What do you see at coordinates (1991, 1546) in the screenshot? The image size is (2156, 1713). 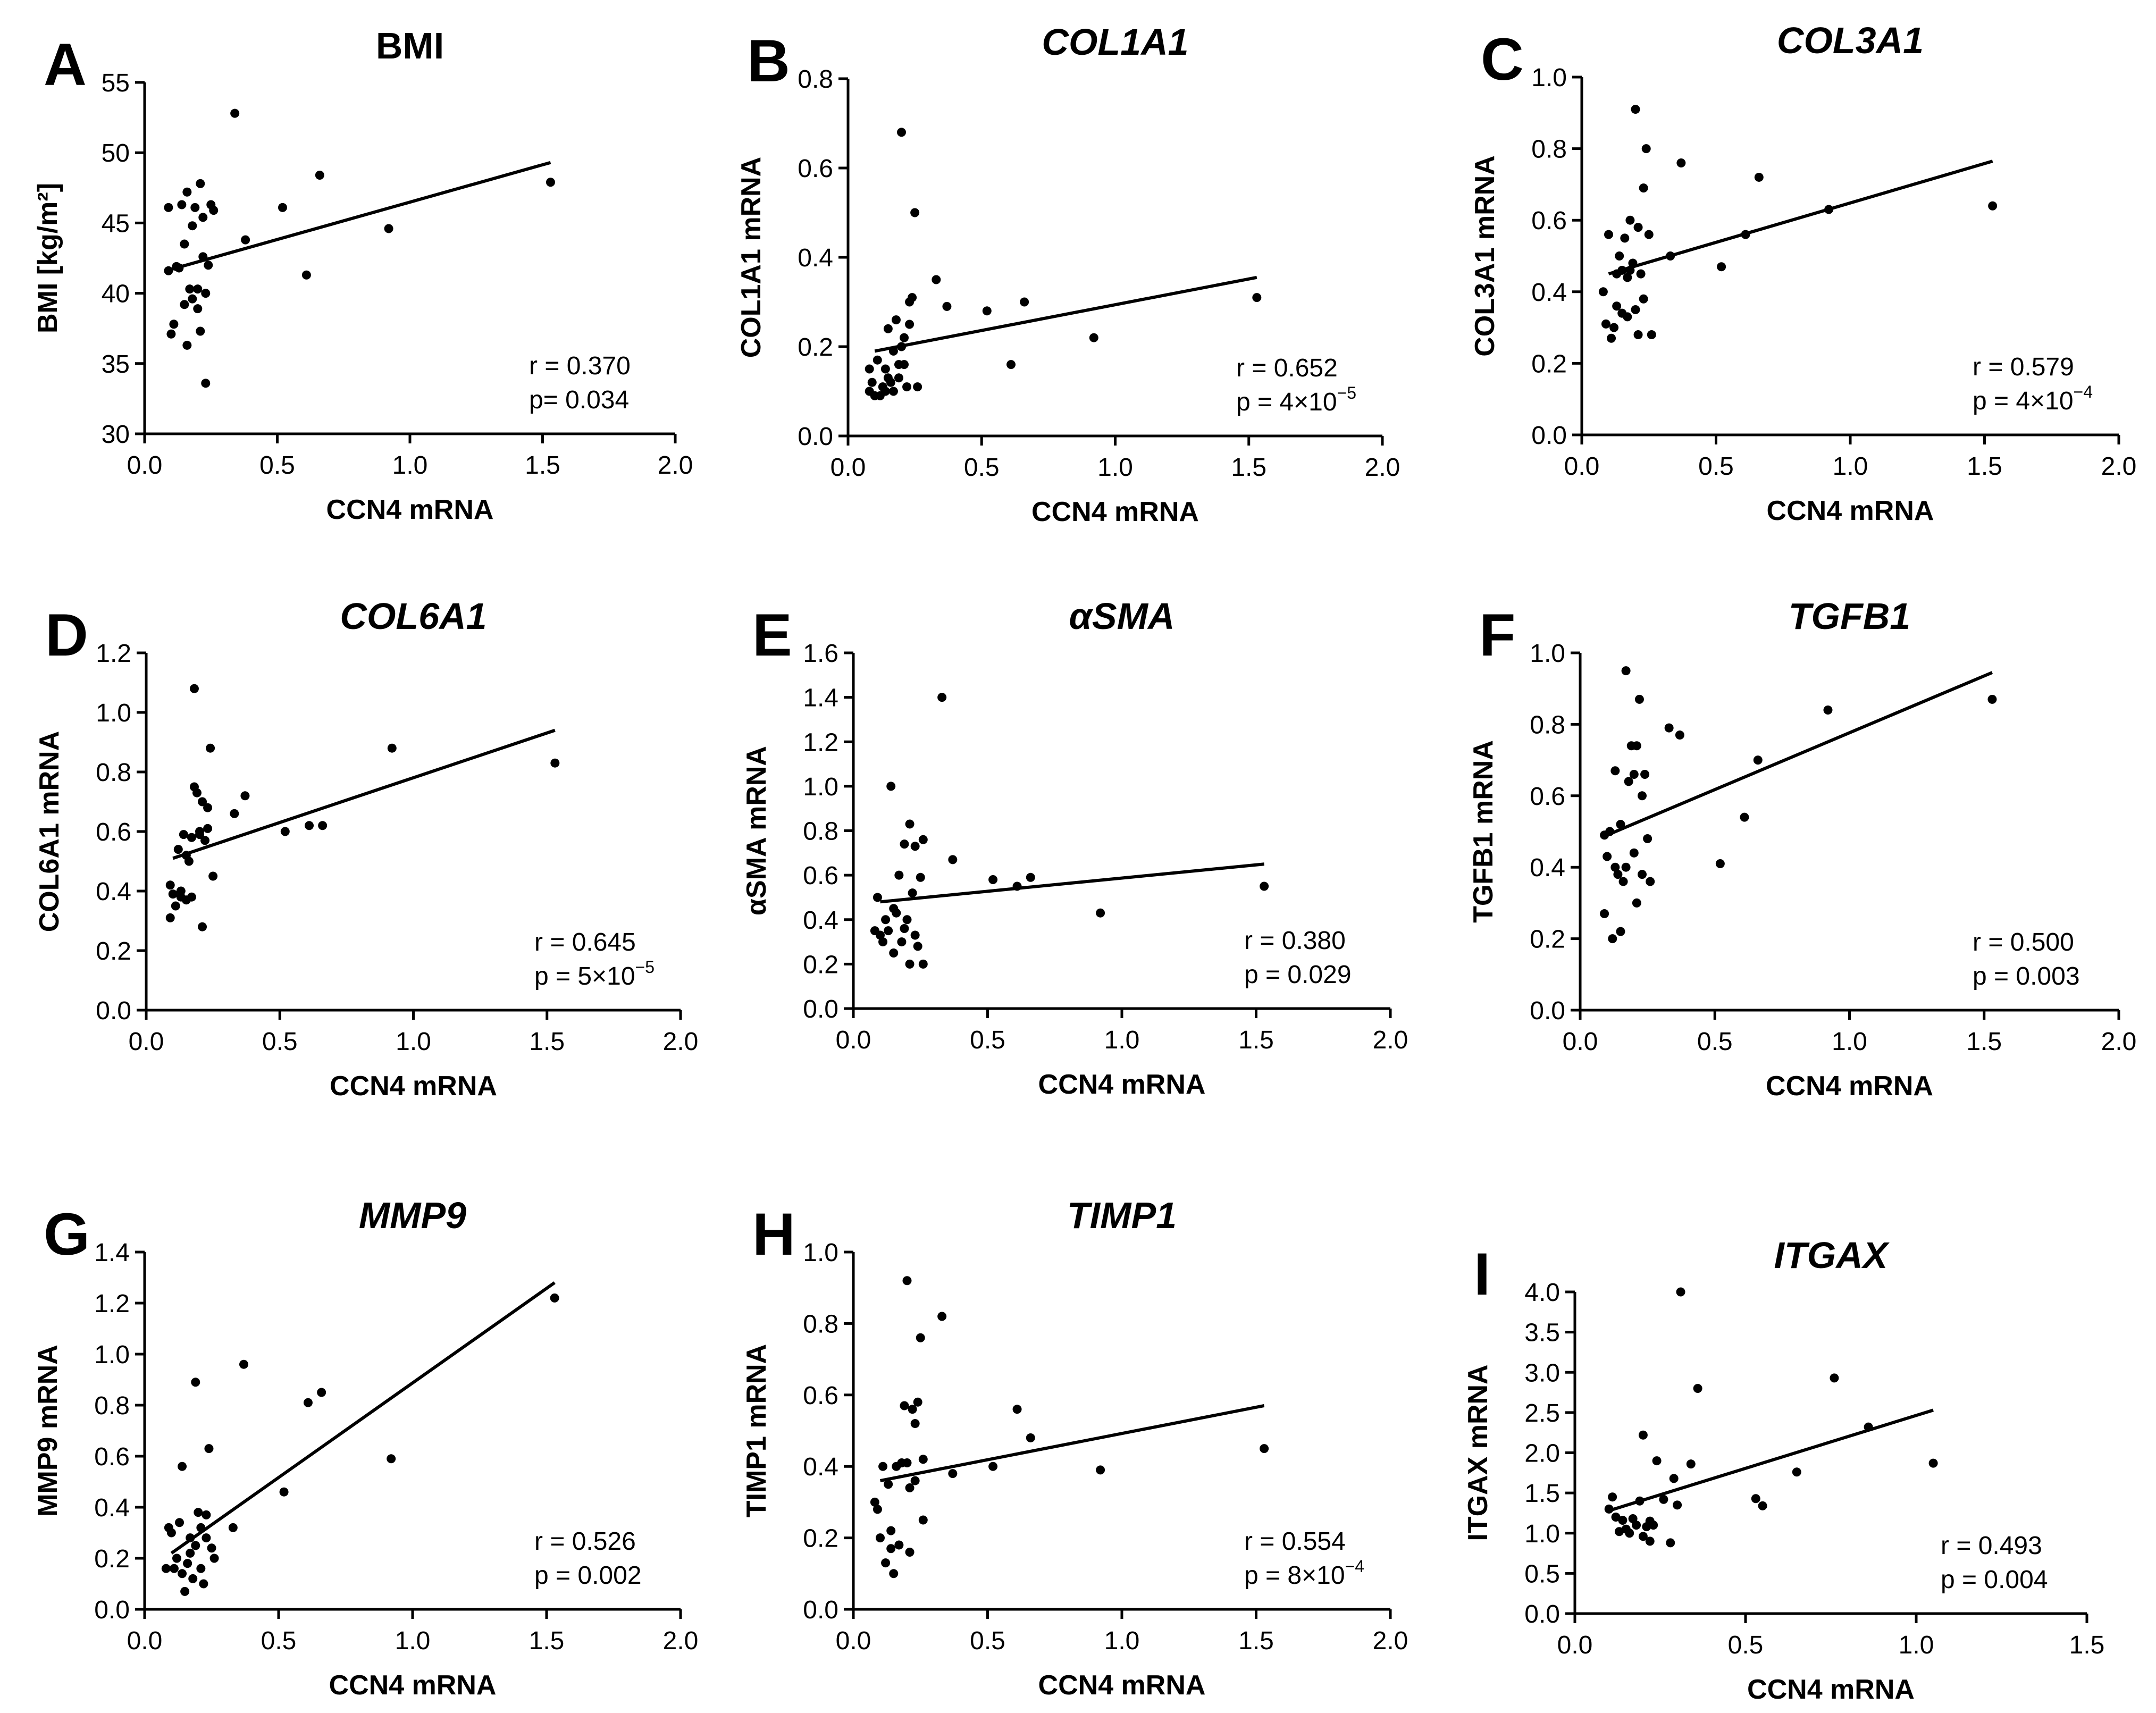 I see `r-value-text: r = 0.493` at bounding box center [1991, 1546].